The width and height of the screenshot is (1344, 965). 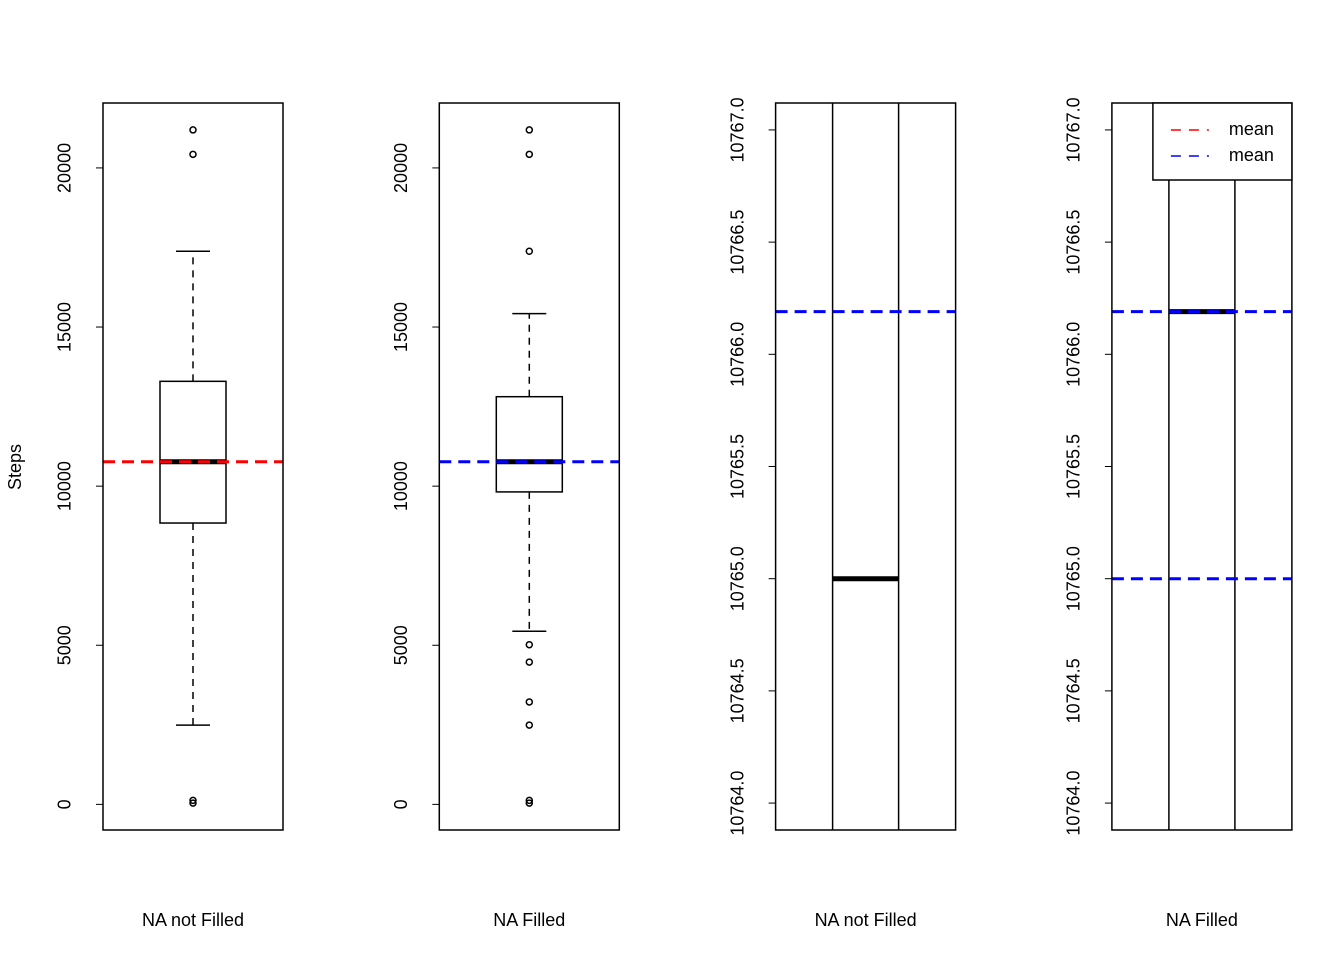 I want to click on y-axis-label: Steps, so click(x=15, y=467).